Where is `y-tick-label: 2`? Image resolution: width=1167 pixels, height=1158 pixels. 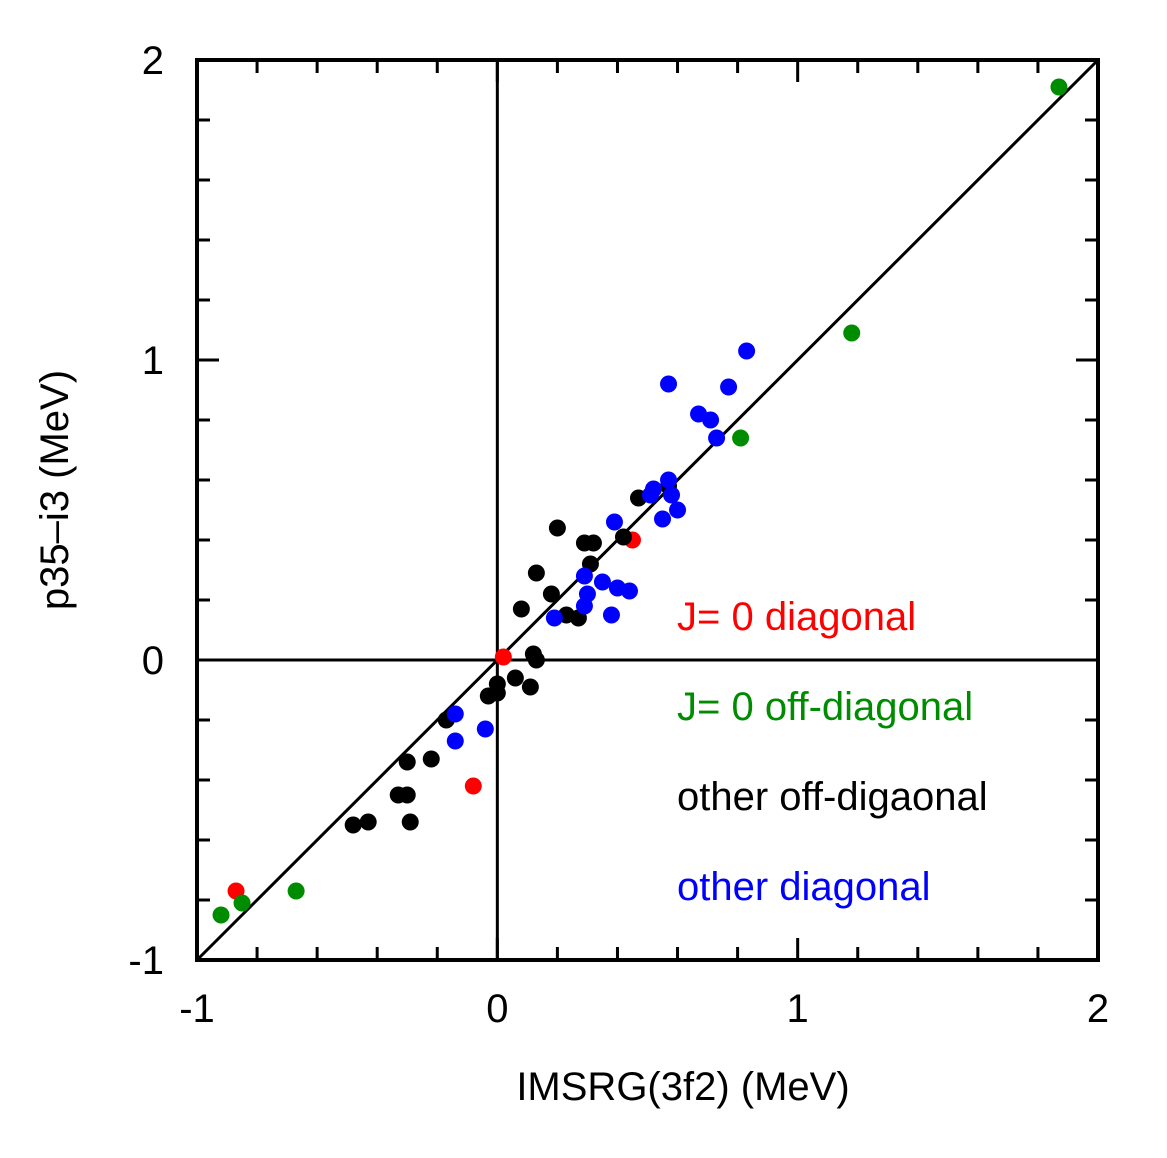 y-tick-label: 2 is located at coordinates (153, 61).